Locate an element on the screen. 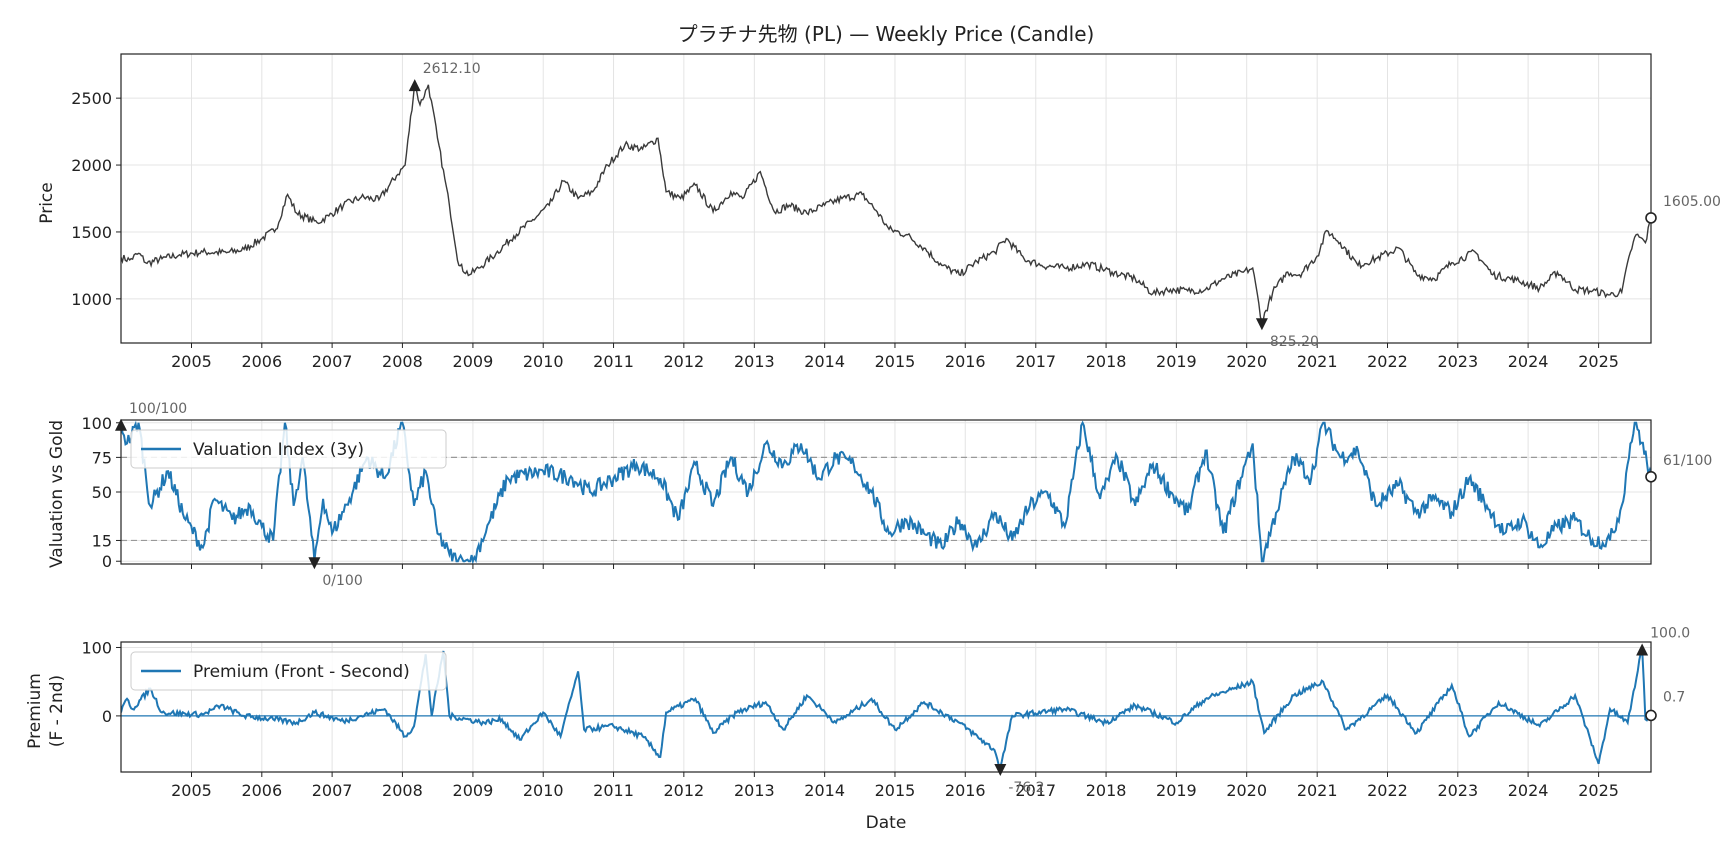 The height and width of the screenshot is (853, 1728). annotation-label: 0.7 is located at coordinates (1674, 697).